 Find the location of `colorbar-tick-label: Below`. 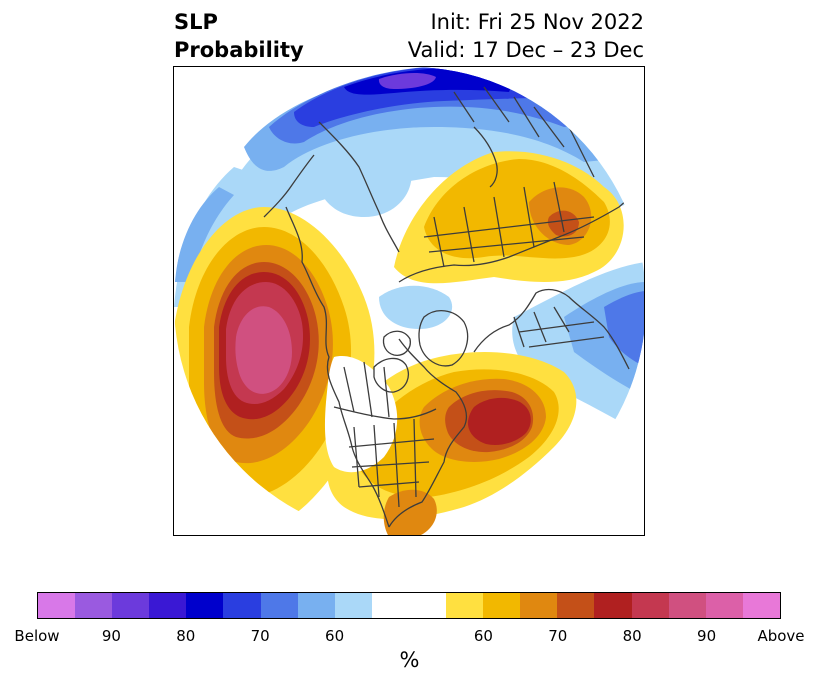

colorbar-tick-label: Below is located at coordinates (37, 636).